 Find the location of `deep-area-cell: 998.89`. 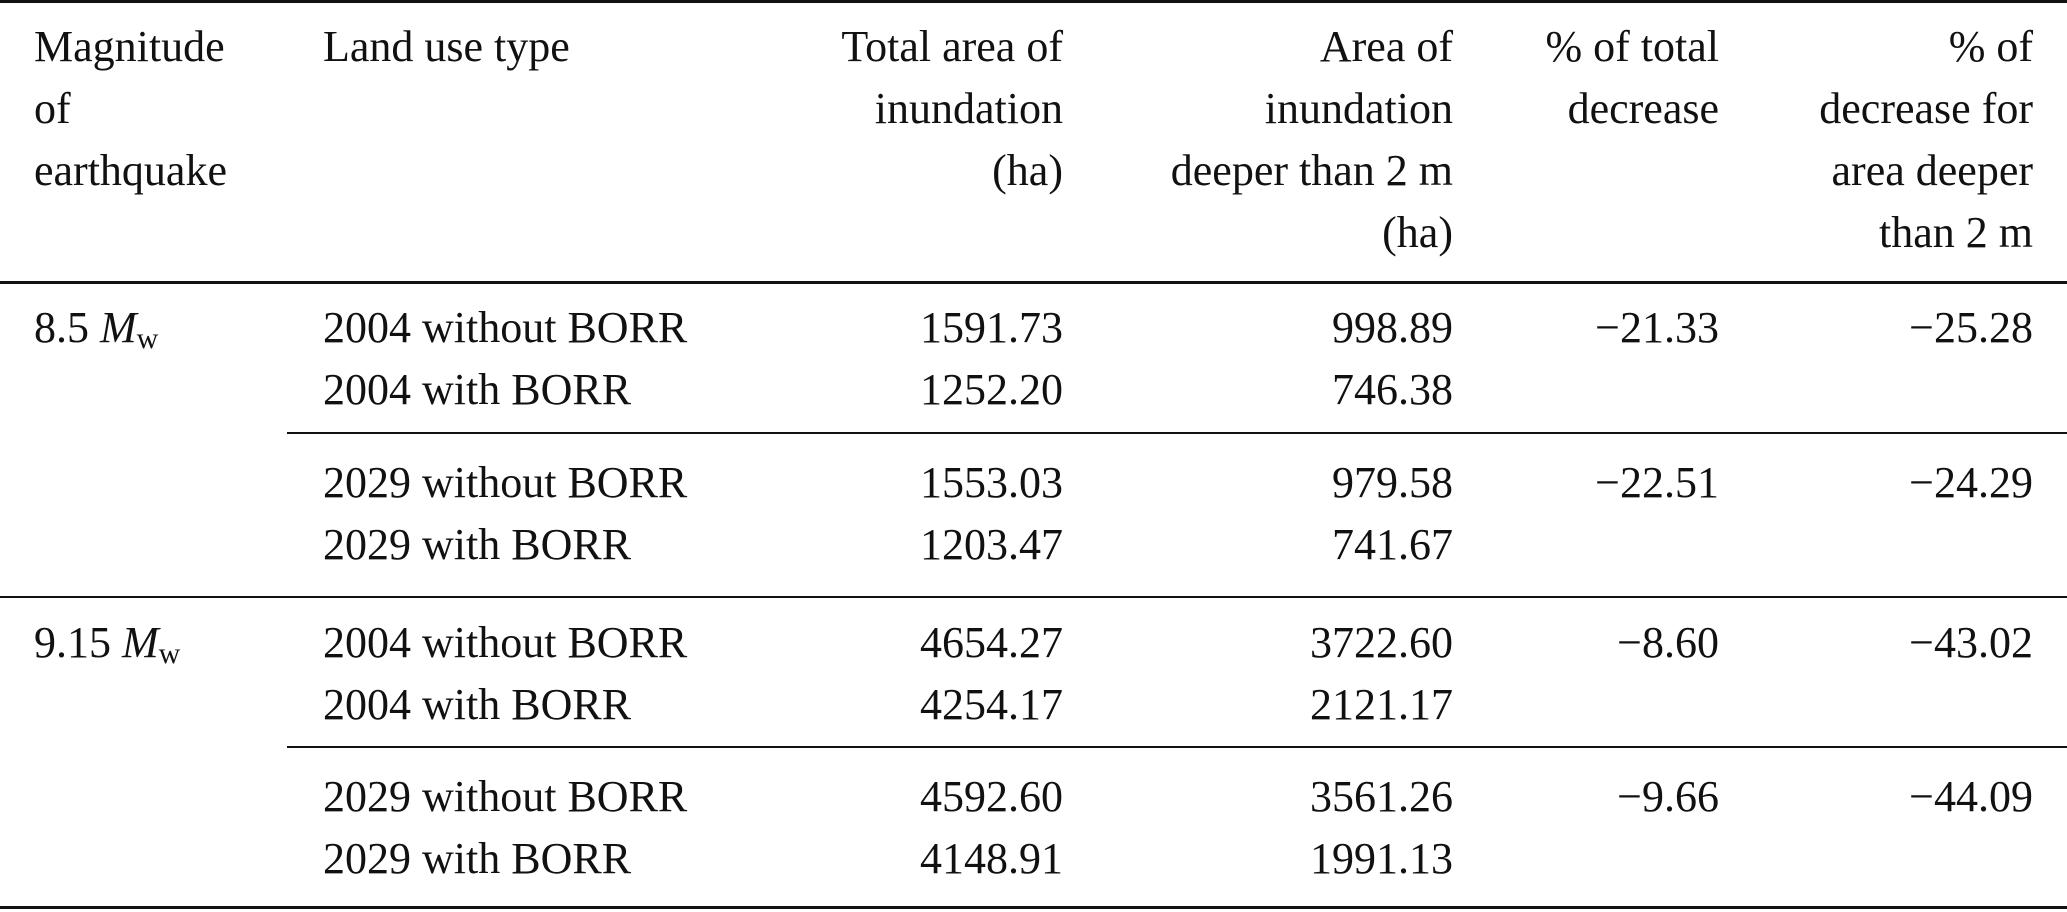

deep-area-cell: 998.89 is located at coordinates (1392, 327).